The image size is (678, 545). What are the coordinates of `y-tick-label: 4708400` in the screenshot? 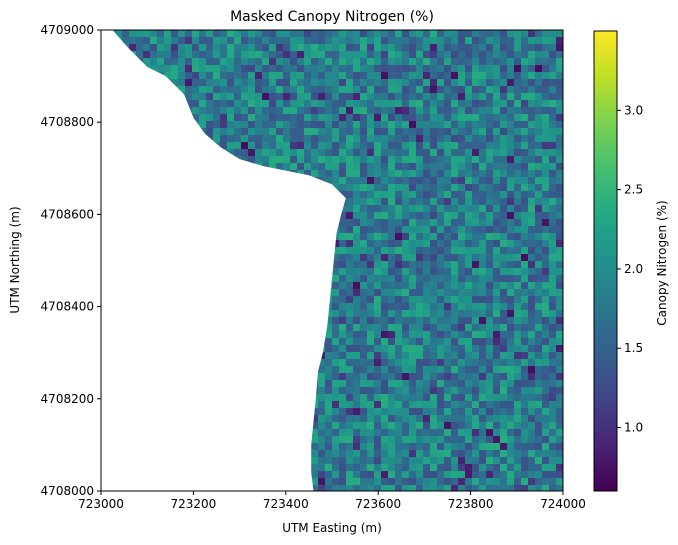 It's located at (67, 307).